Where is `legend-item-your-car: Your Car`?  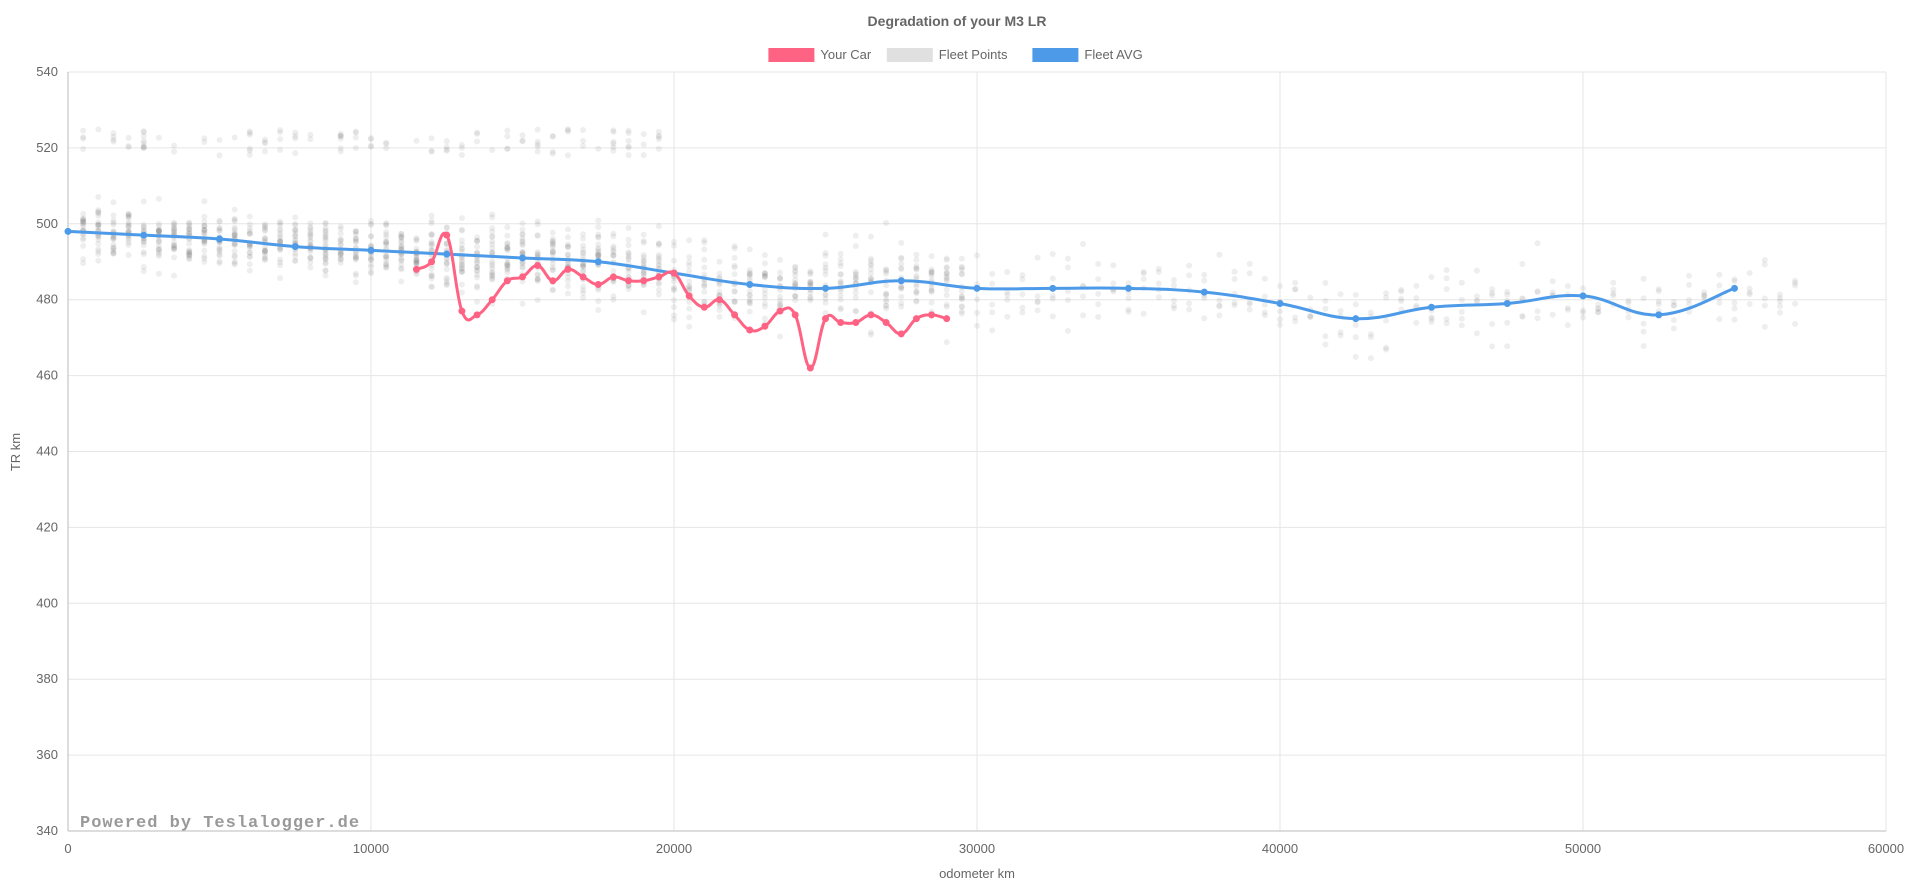 legend-item-your-car: Your Car is located at coordinates (820, 54).